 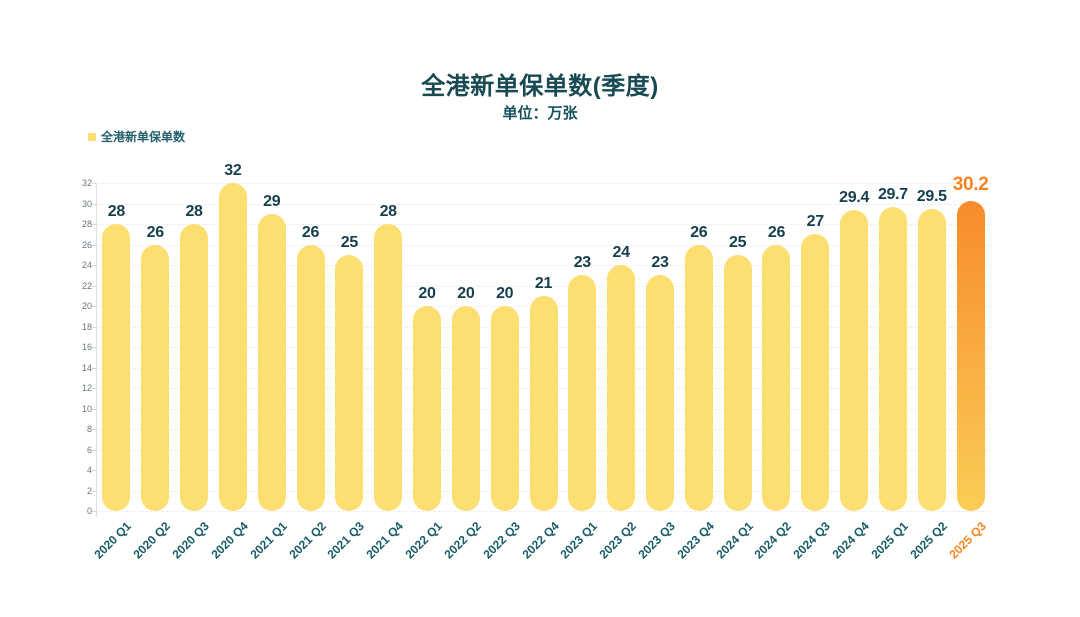 What do you see at coordinates (540, 86) in the screenshot?
I see `chart-title: 全港新单保单数(季度)` at bounding box center [540, 86].